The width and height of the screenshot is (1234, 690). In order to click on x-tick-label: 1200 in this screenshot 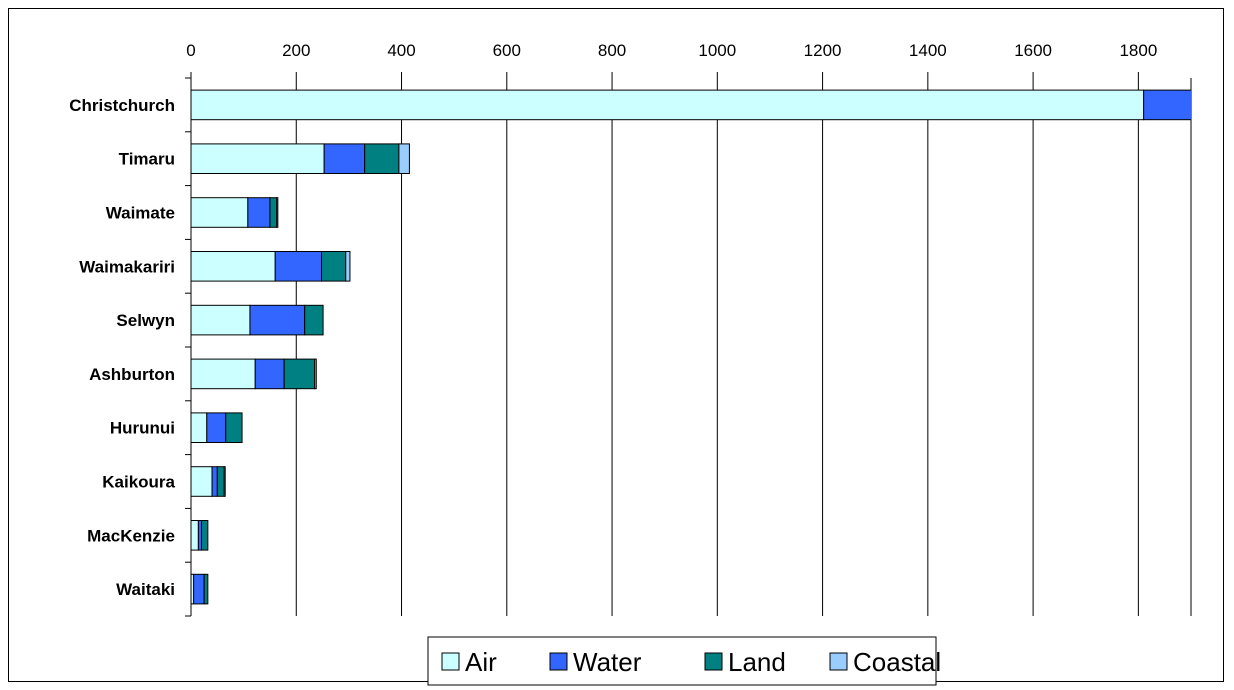, I will do `click(823, 50)`.